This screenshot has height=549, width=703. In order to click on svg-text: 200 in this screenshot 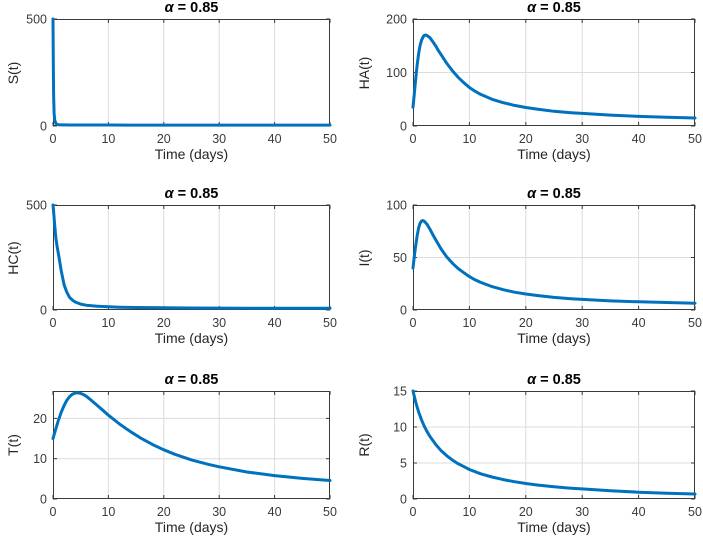, I will do `click(396, 20)`.